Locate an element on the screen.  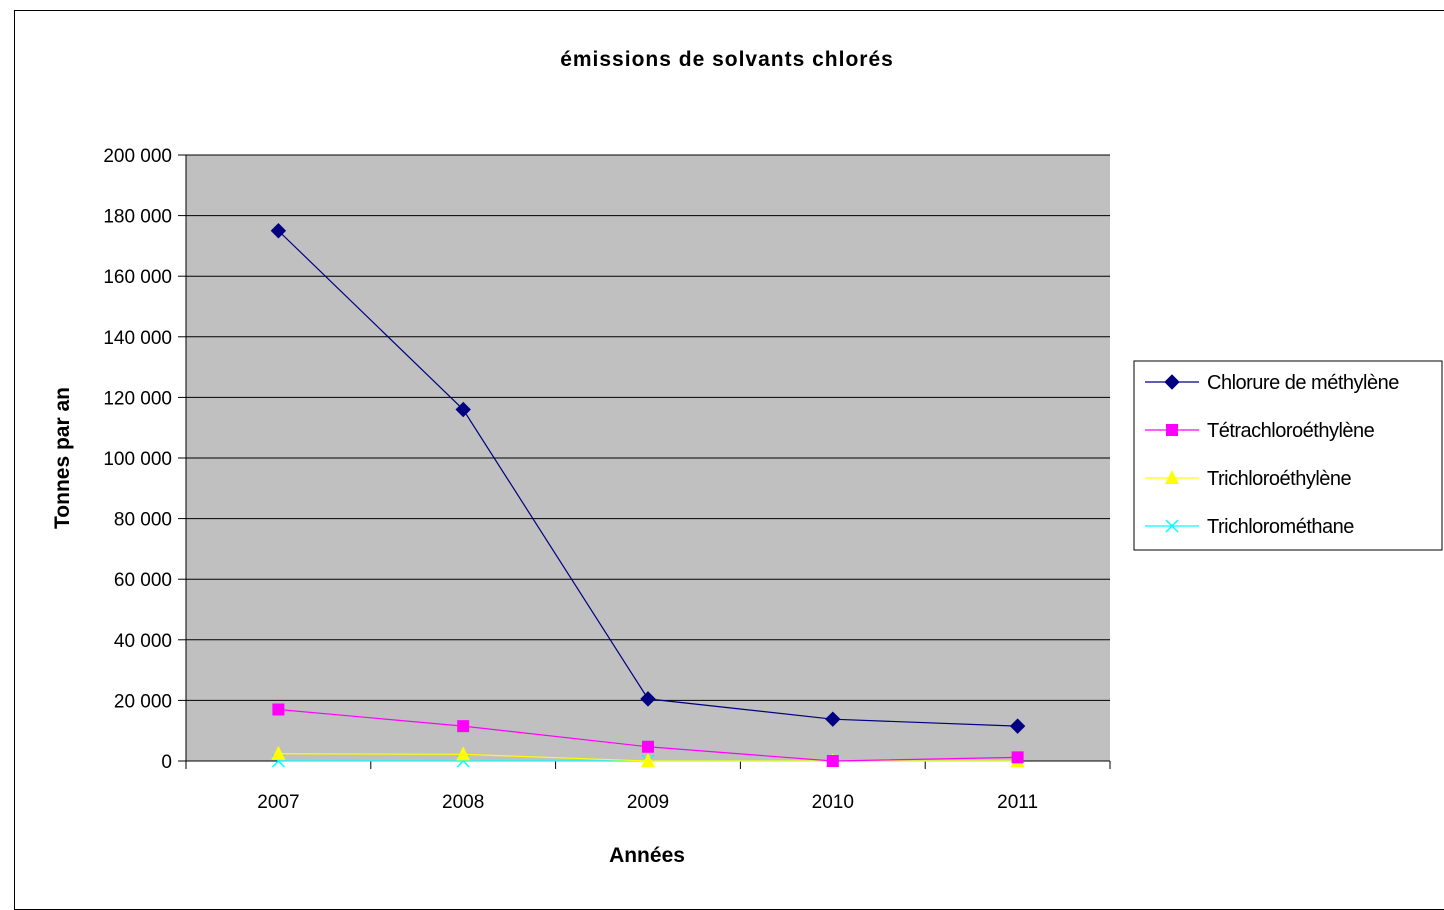
legend-item: Trichlorométhane is located at coordinates (1250, 527).